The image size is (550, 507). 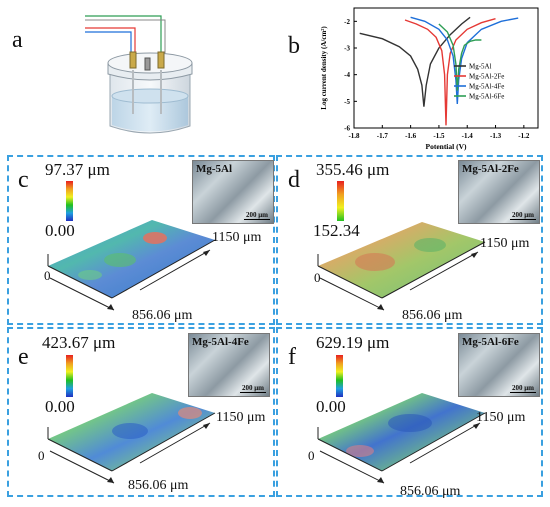 What do you see at coordinates (486, 97) in the screenshot?
I see `legend-entry: Mg-5Al-6Fe` at bounding box center [486, 97].